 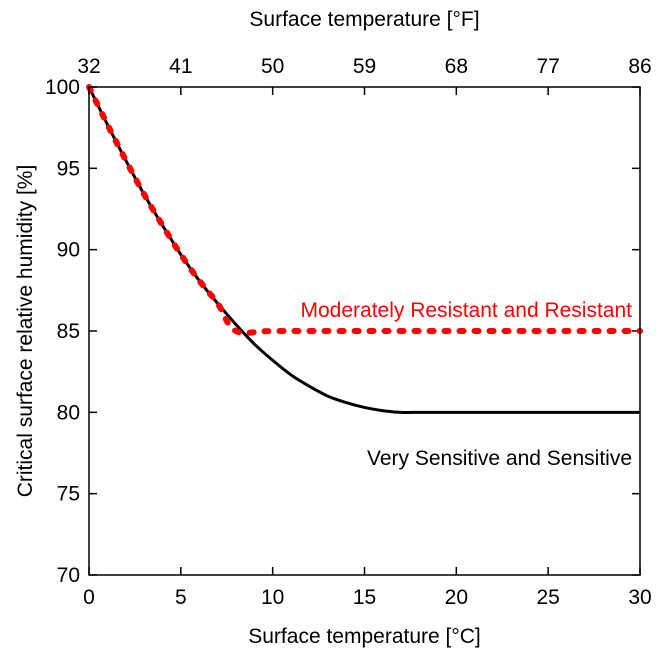 What do you see at coordinates (456, 597) in the screenshot?
I see `x-tick-label: 20` at bounding box center [456, 597].